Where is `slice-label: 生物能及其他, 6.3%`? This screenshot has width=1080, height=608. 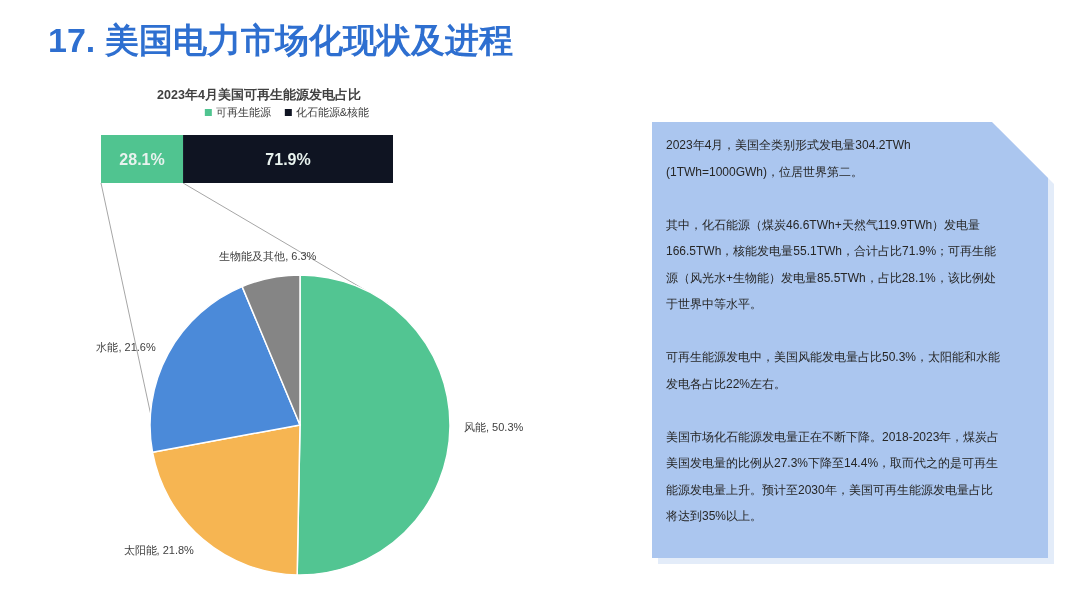 slice-label: 生物能及其他, 6.3% is located at coordinates (268, 256).